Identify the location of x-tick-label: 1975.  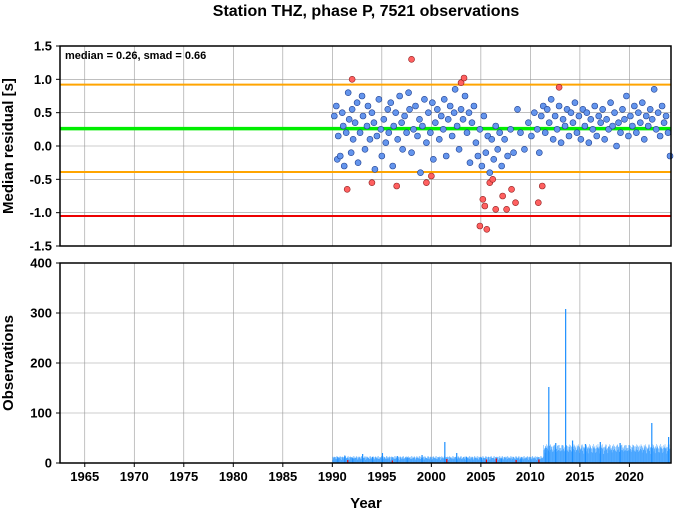
(183, 476).